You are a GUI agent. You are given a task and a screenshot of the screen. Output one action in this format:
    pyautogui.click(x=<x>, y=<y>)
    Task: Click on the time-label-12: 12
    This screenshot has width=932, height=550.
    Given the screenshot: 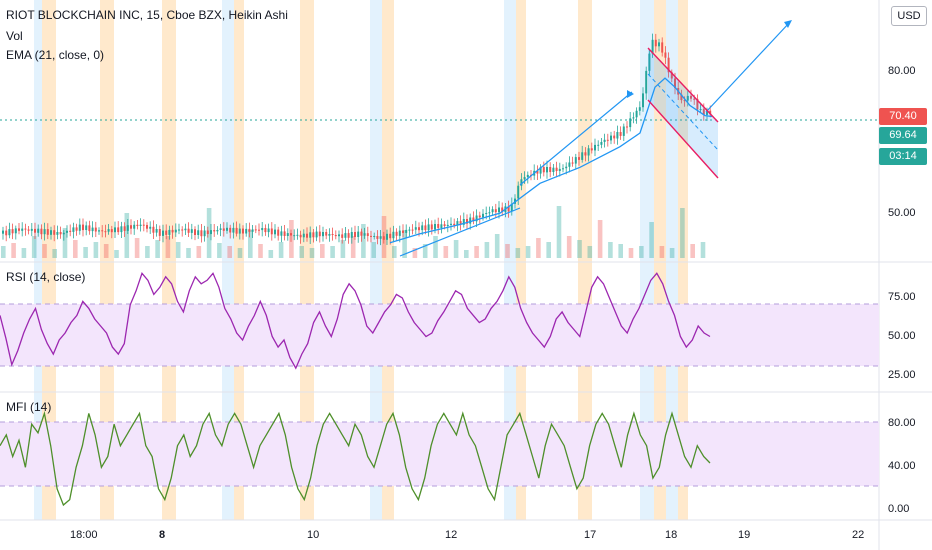 What is the action you would take?
    pyautogui.click(x=451, y=535)
    